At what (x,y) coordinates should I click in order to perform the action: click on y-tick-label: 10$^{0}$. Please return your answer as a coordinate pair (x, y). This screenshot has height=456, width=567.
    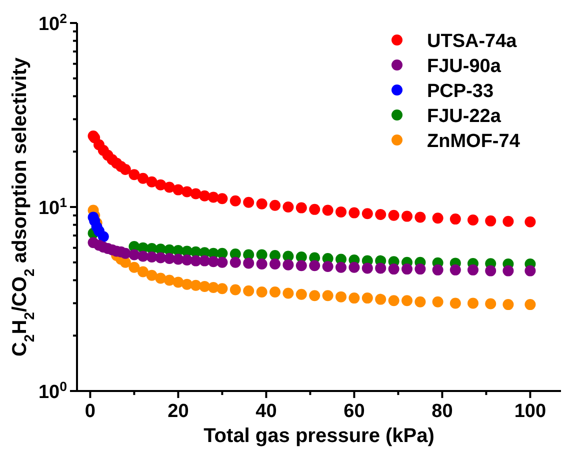
    Looking at the image, I should click on (52, 390).